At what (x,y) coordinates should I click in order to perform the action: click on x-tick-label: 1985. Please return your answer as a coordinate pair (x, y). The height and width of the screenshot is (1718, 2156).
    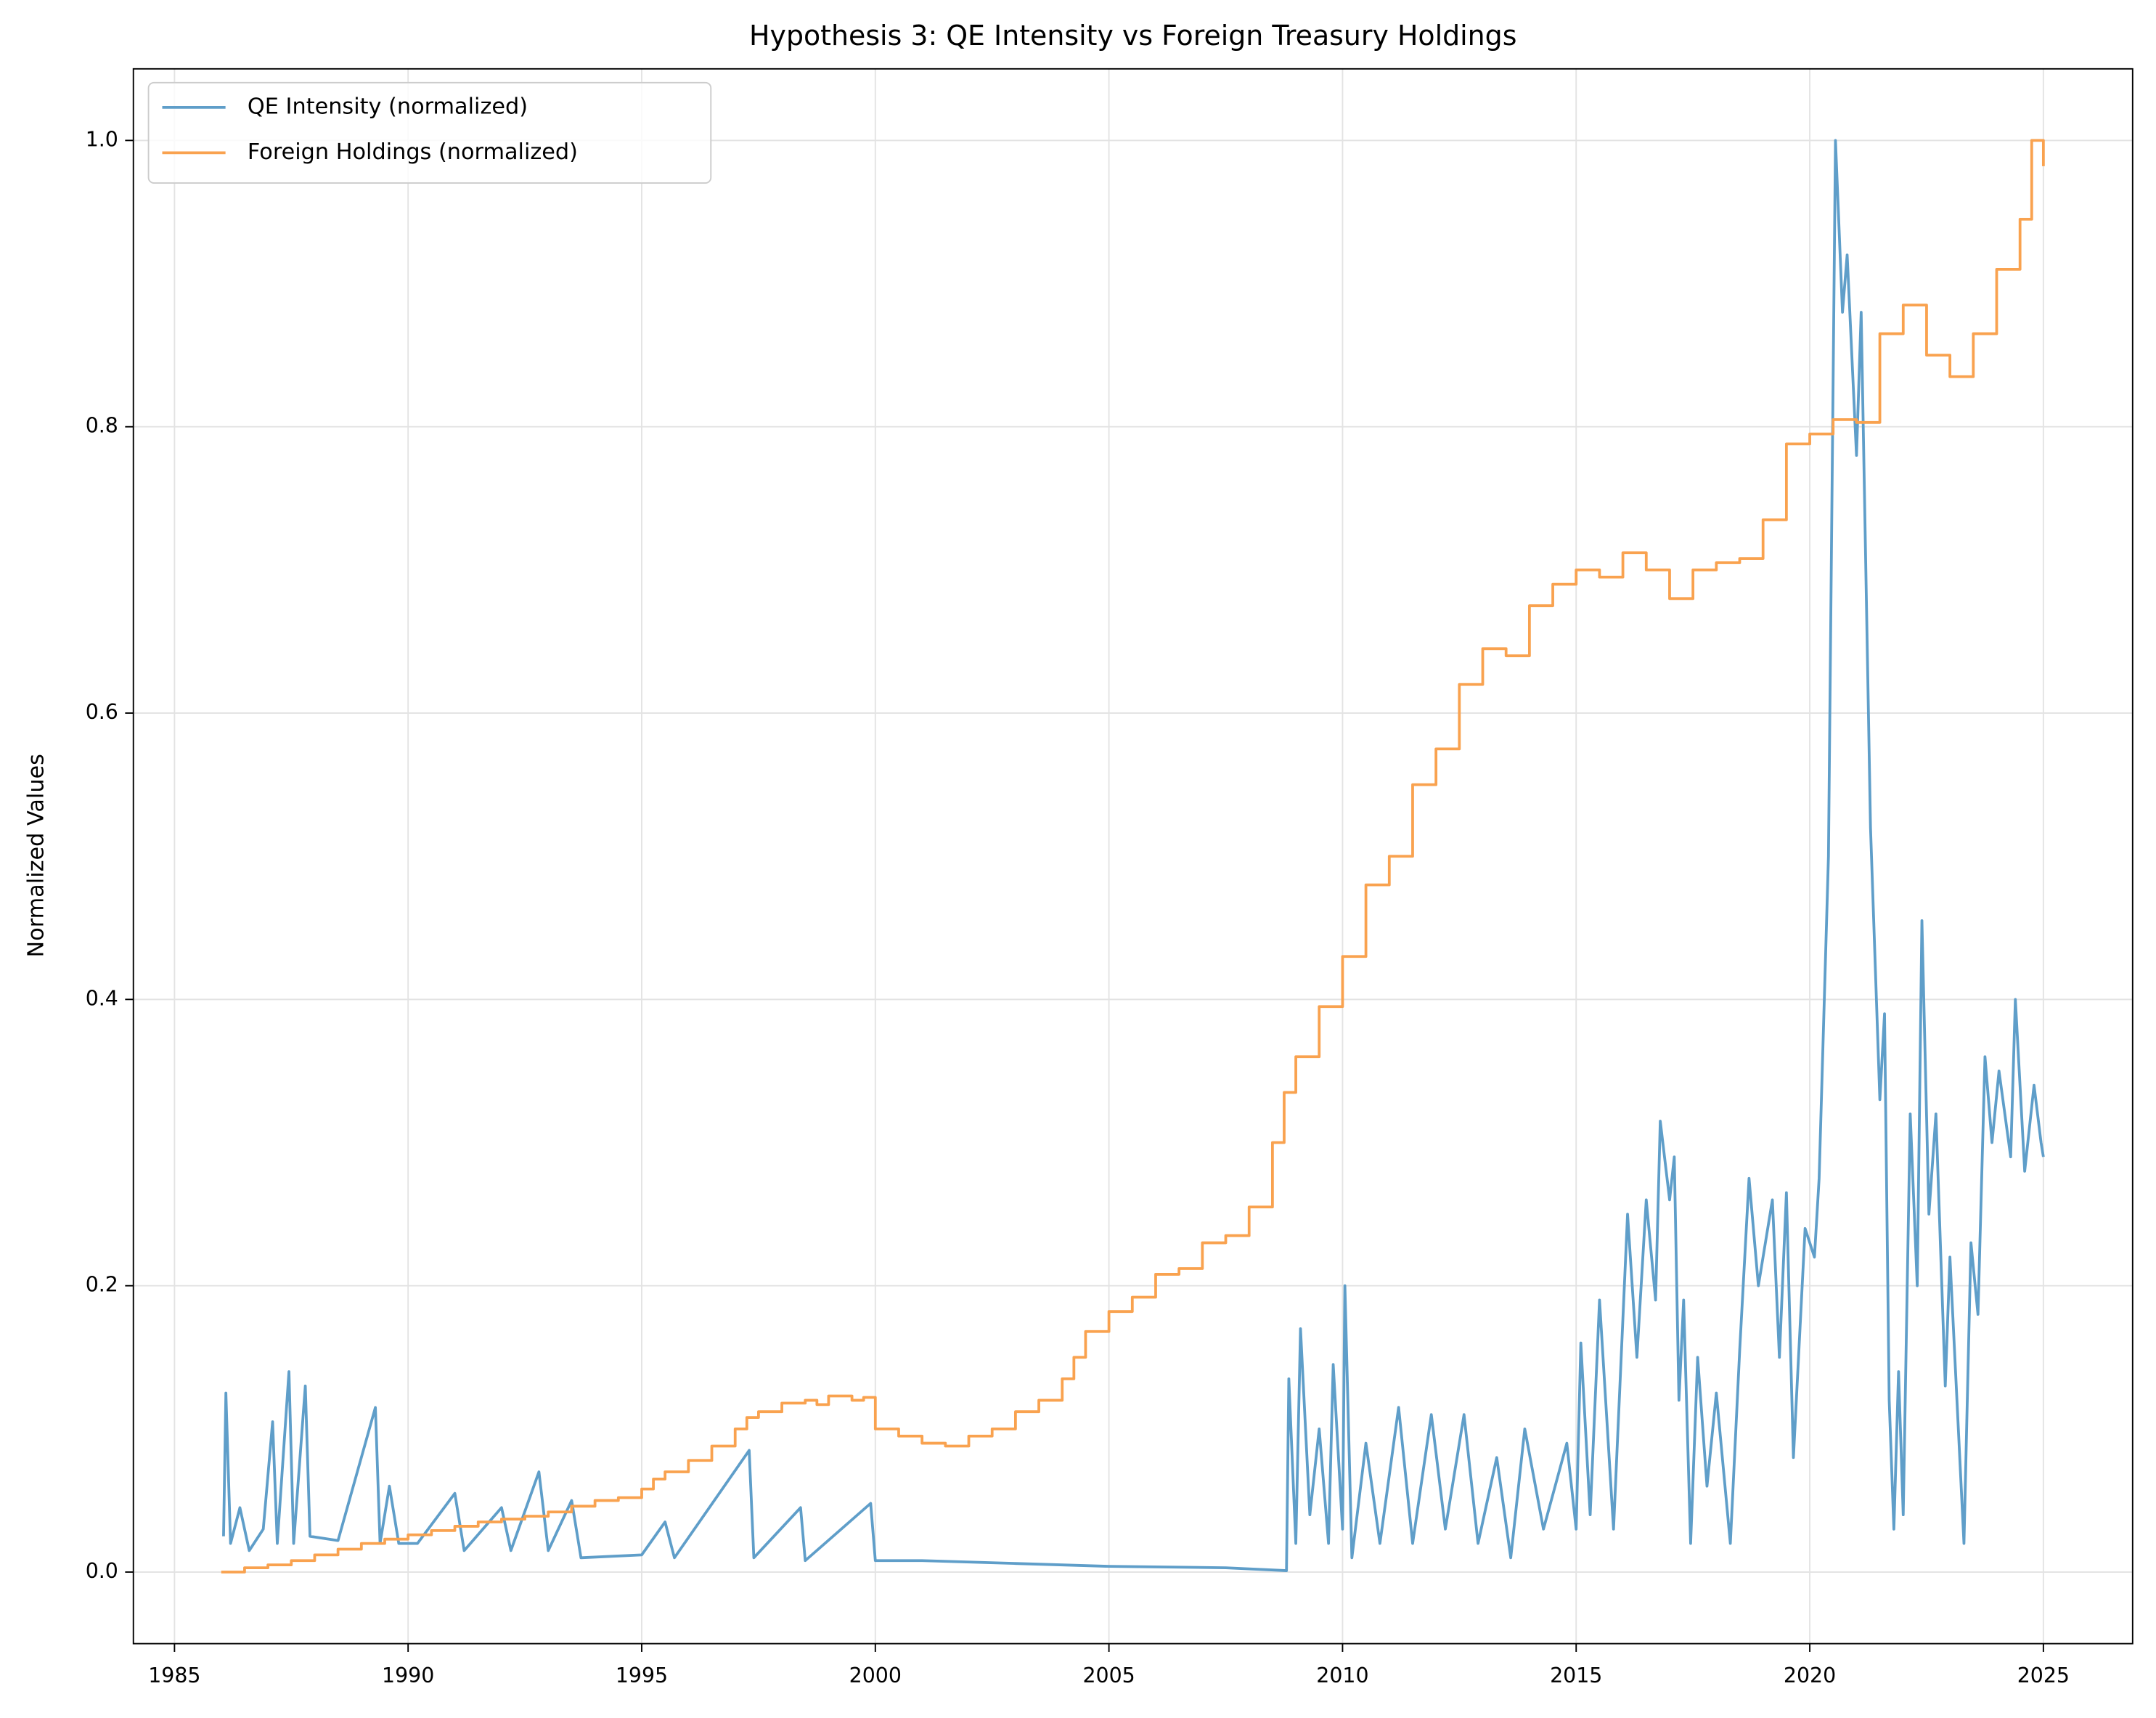
    Looking at the image, I should click on (174, 1676).